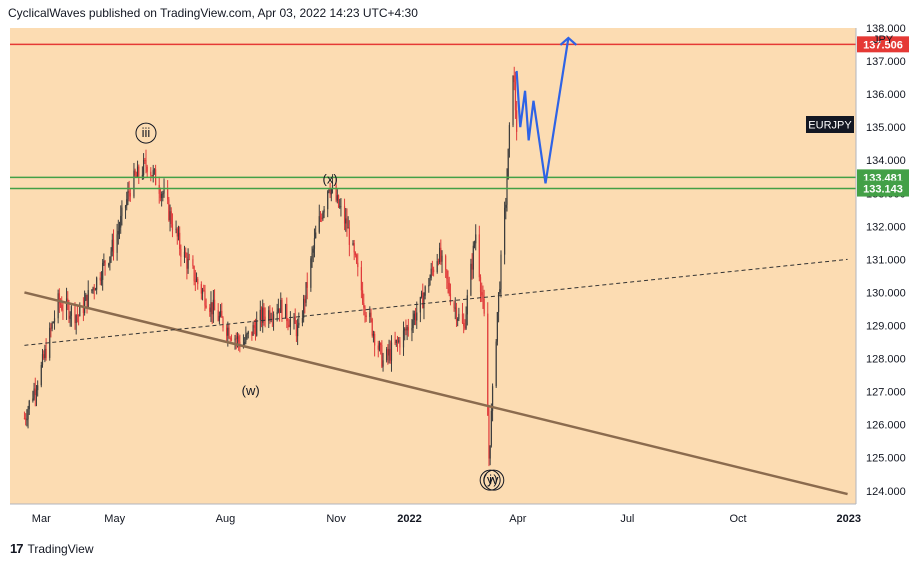  Describe the element at coordinates (17, 548) in the screenshot. I see `tradingview-logo-icon: 17` at that location.